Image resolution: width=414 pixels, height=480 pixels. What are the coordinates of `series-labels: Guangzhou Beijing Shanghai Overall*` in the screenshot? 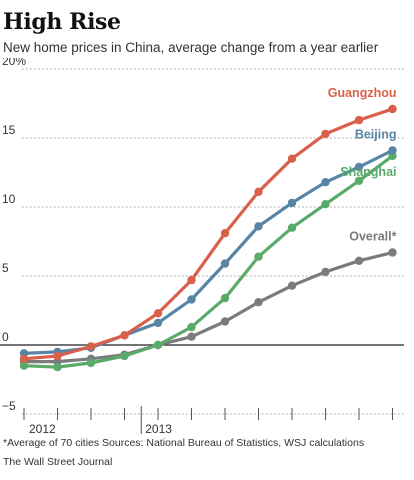 It's located at (362, 165).